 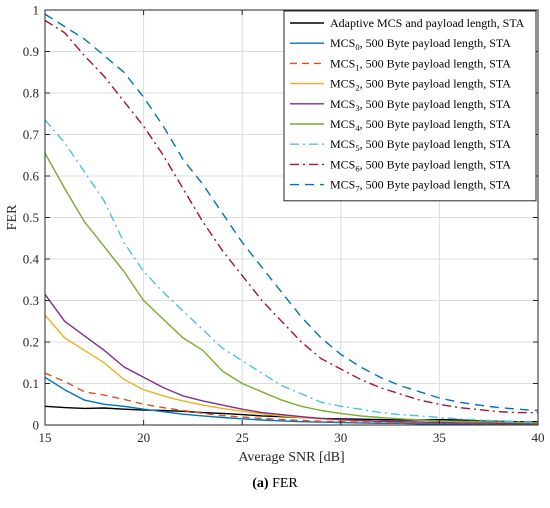 What do you see at coordinates (242, 437) in the screenshot?
I see `x-tick-label: 25` at bounding box center [242, 437].